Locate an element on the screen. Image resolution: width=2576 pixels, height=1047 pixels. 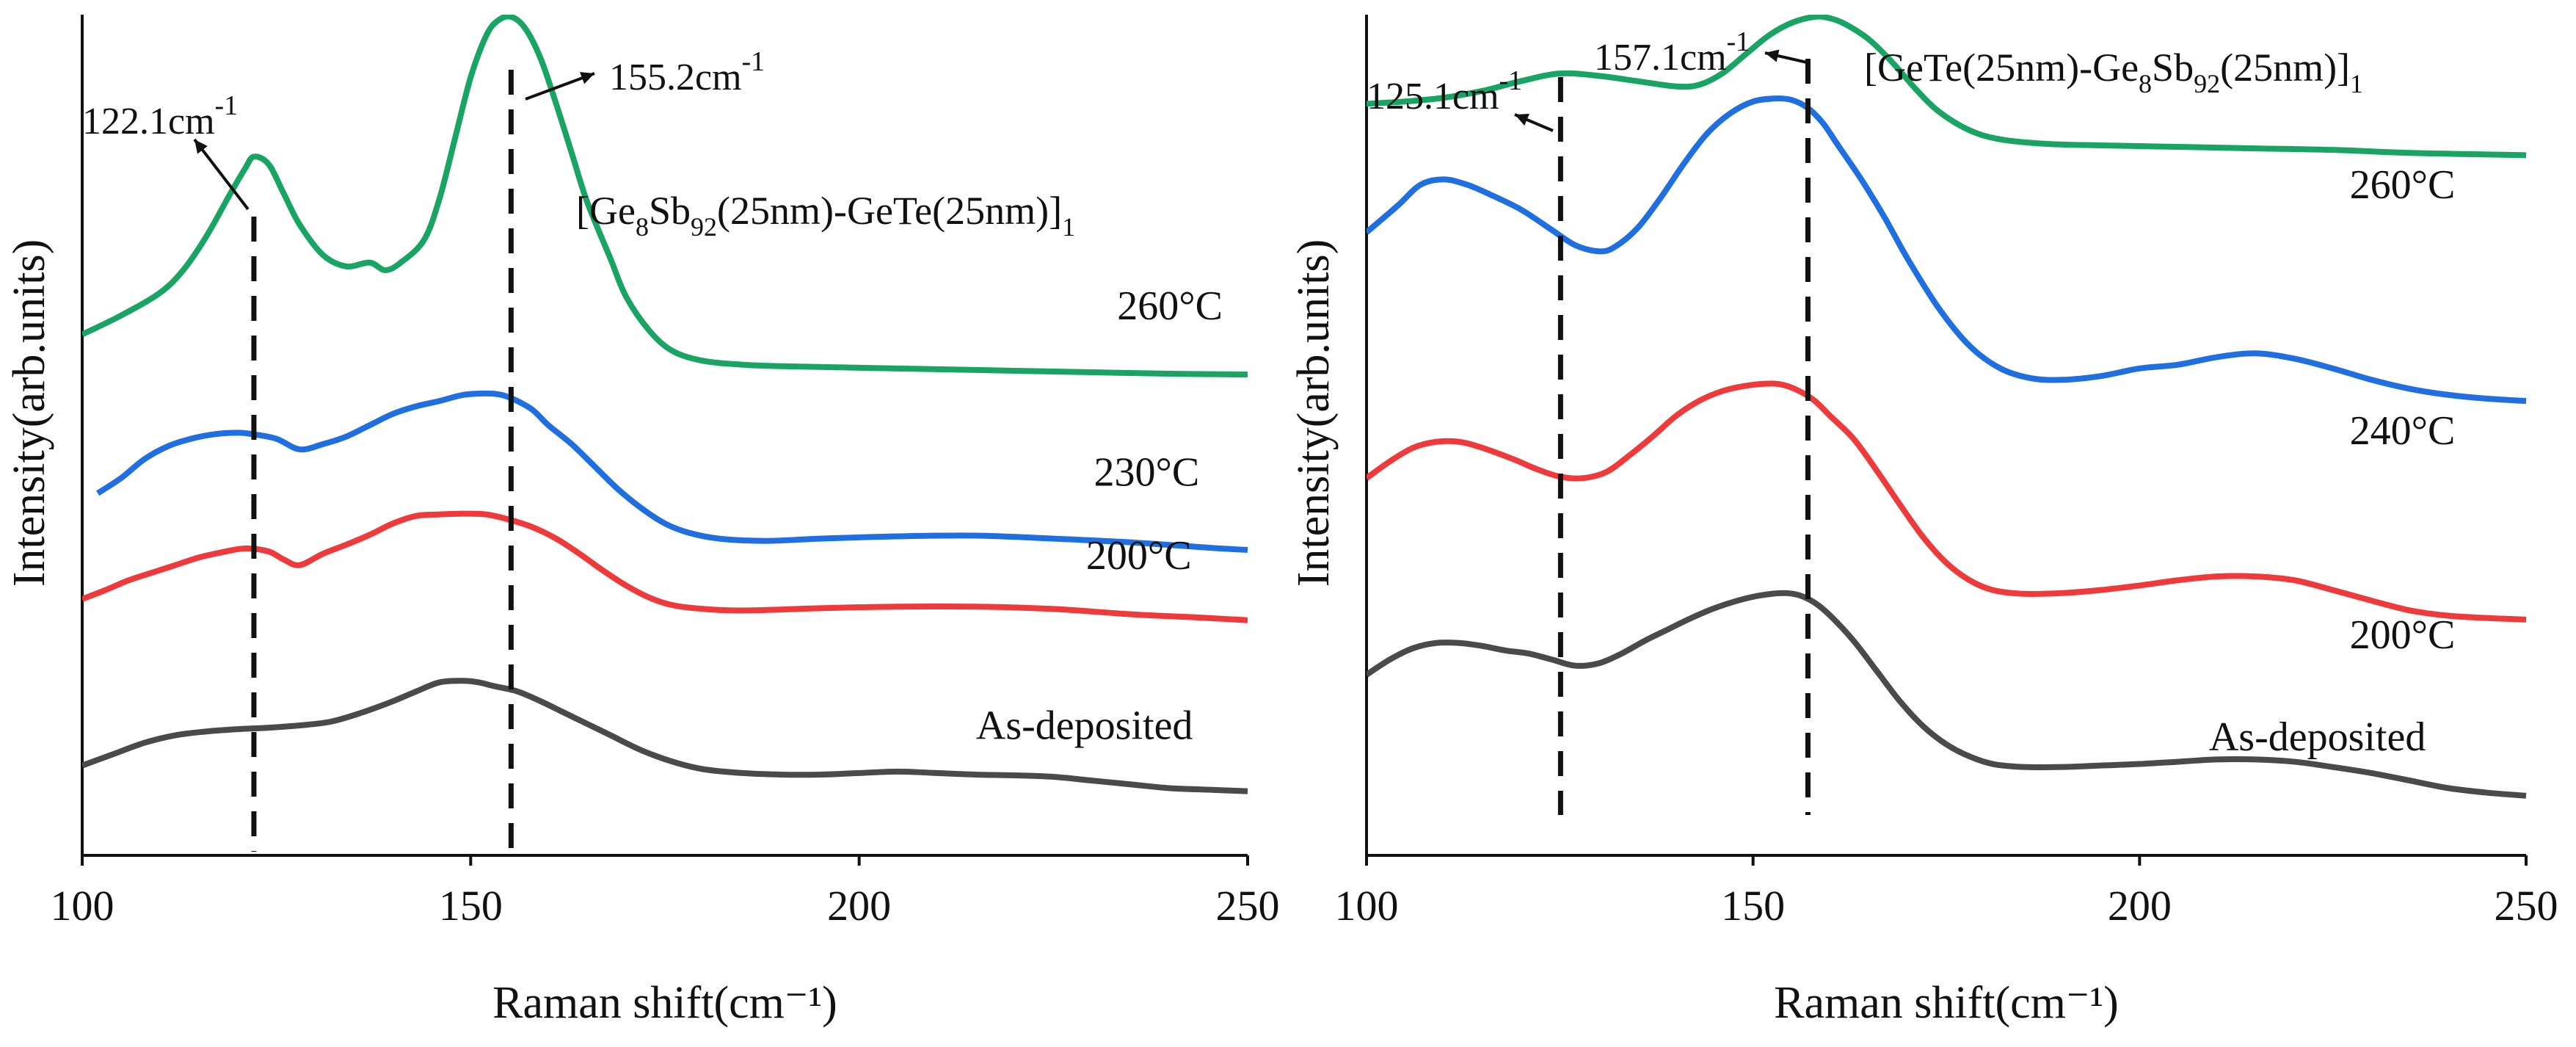
peak-label: 157.1cm-1 is located at coordinates (1672, 53).